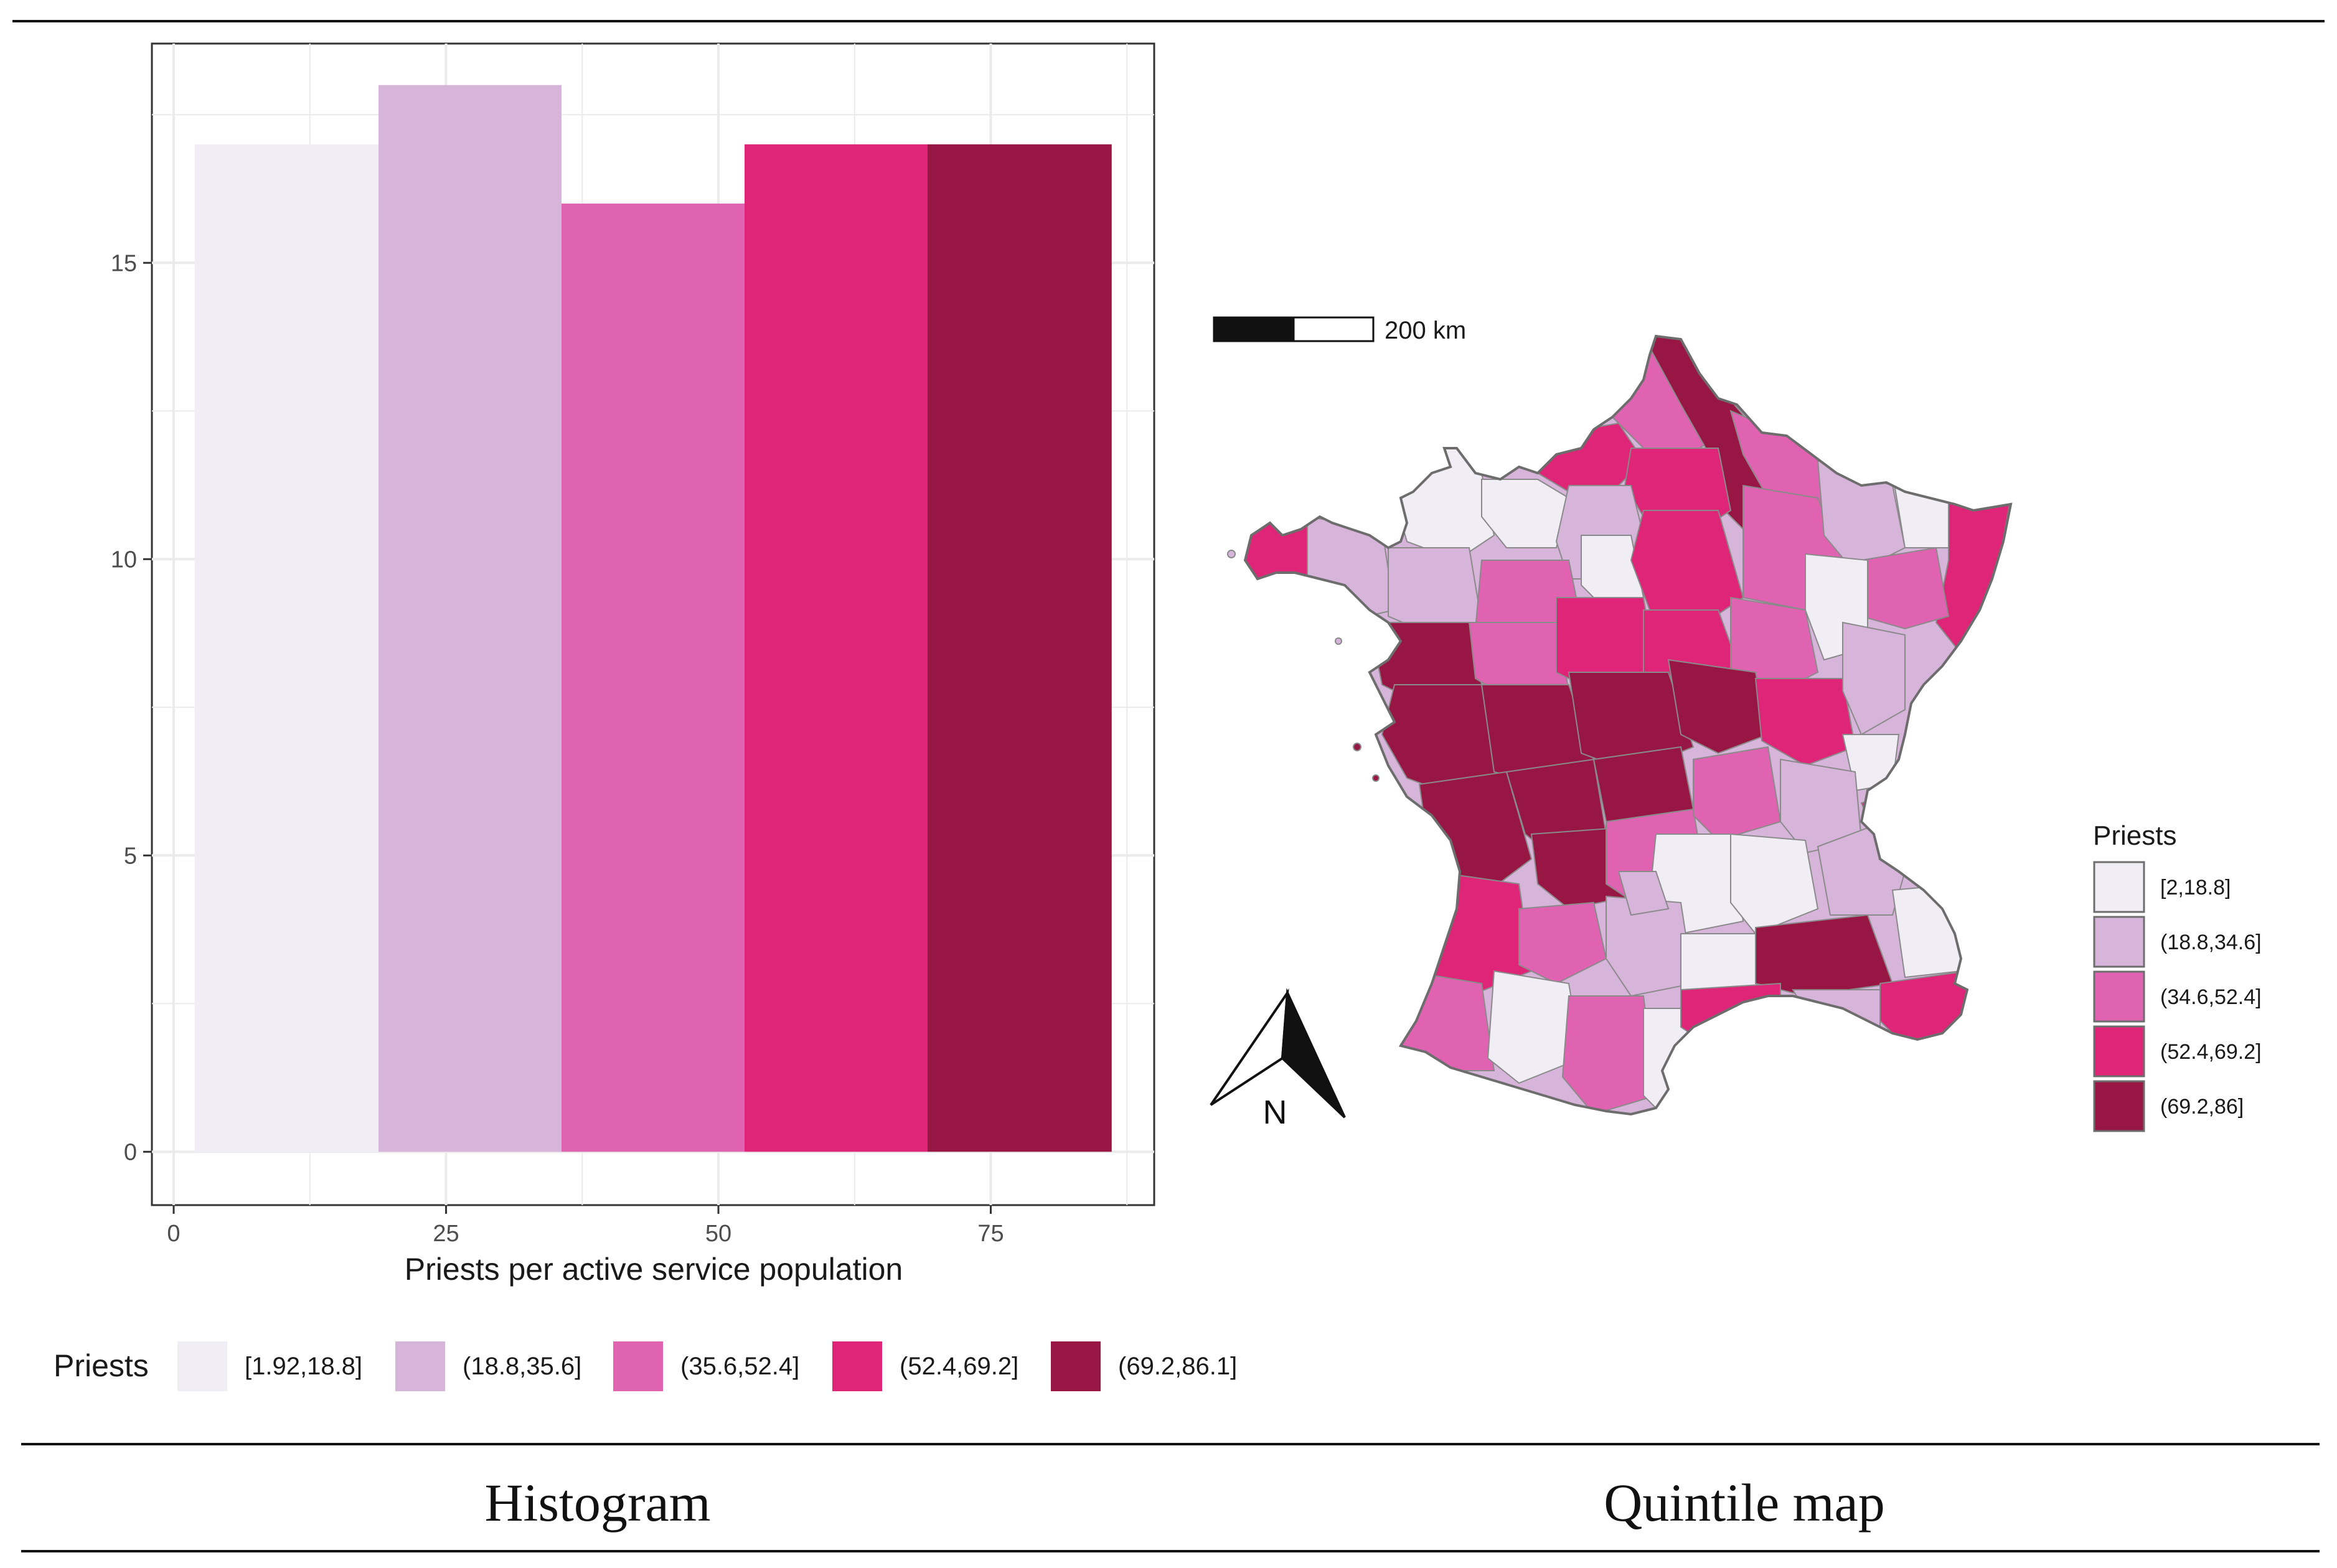  What do you see at coordinates (654, 1269) in the screenshot?
I see `x-axis-title: Priests per active service population` at bounding box center [654, 1269].